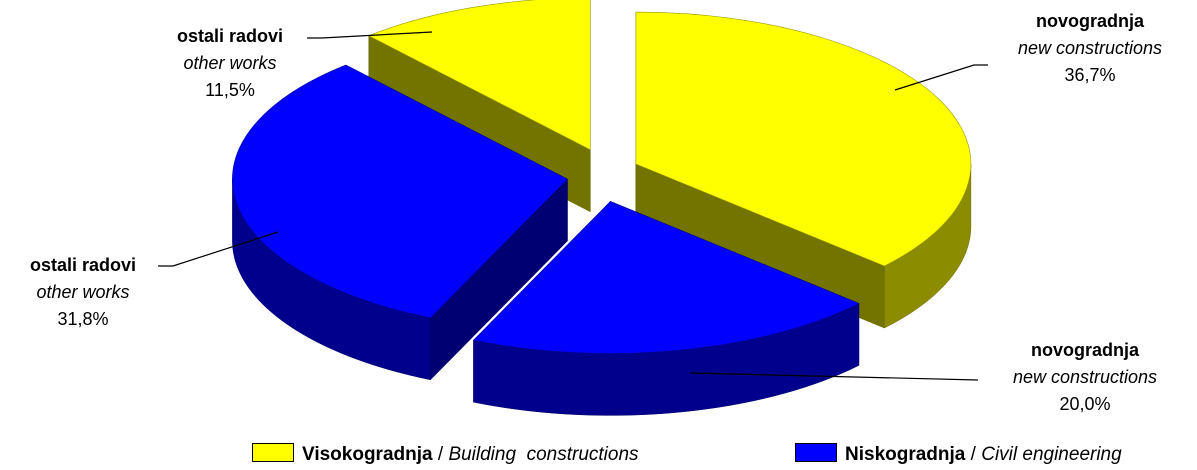 The image size is (1197, 470). I want to click on legend-sep-visokogradnja: /, so click(440, 454).